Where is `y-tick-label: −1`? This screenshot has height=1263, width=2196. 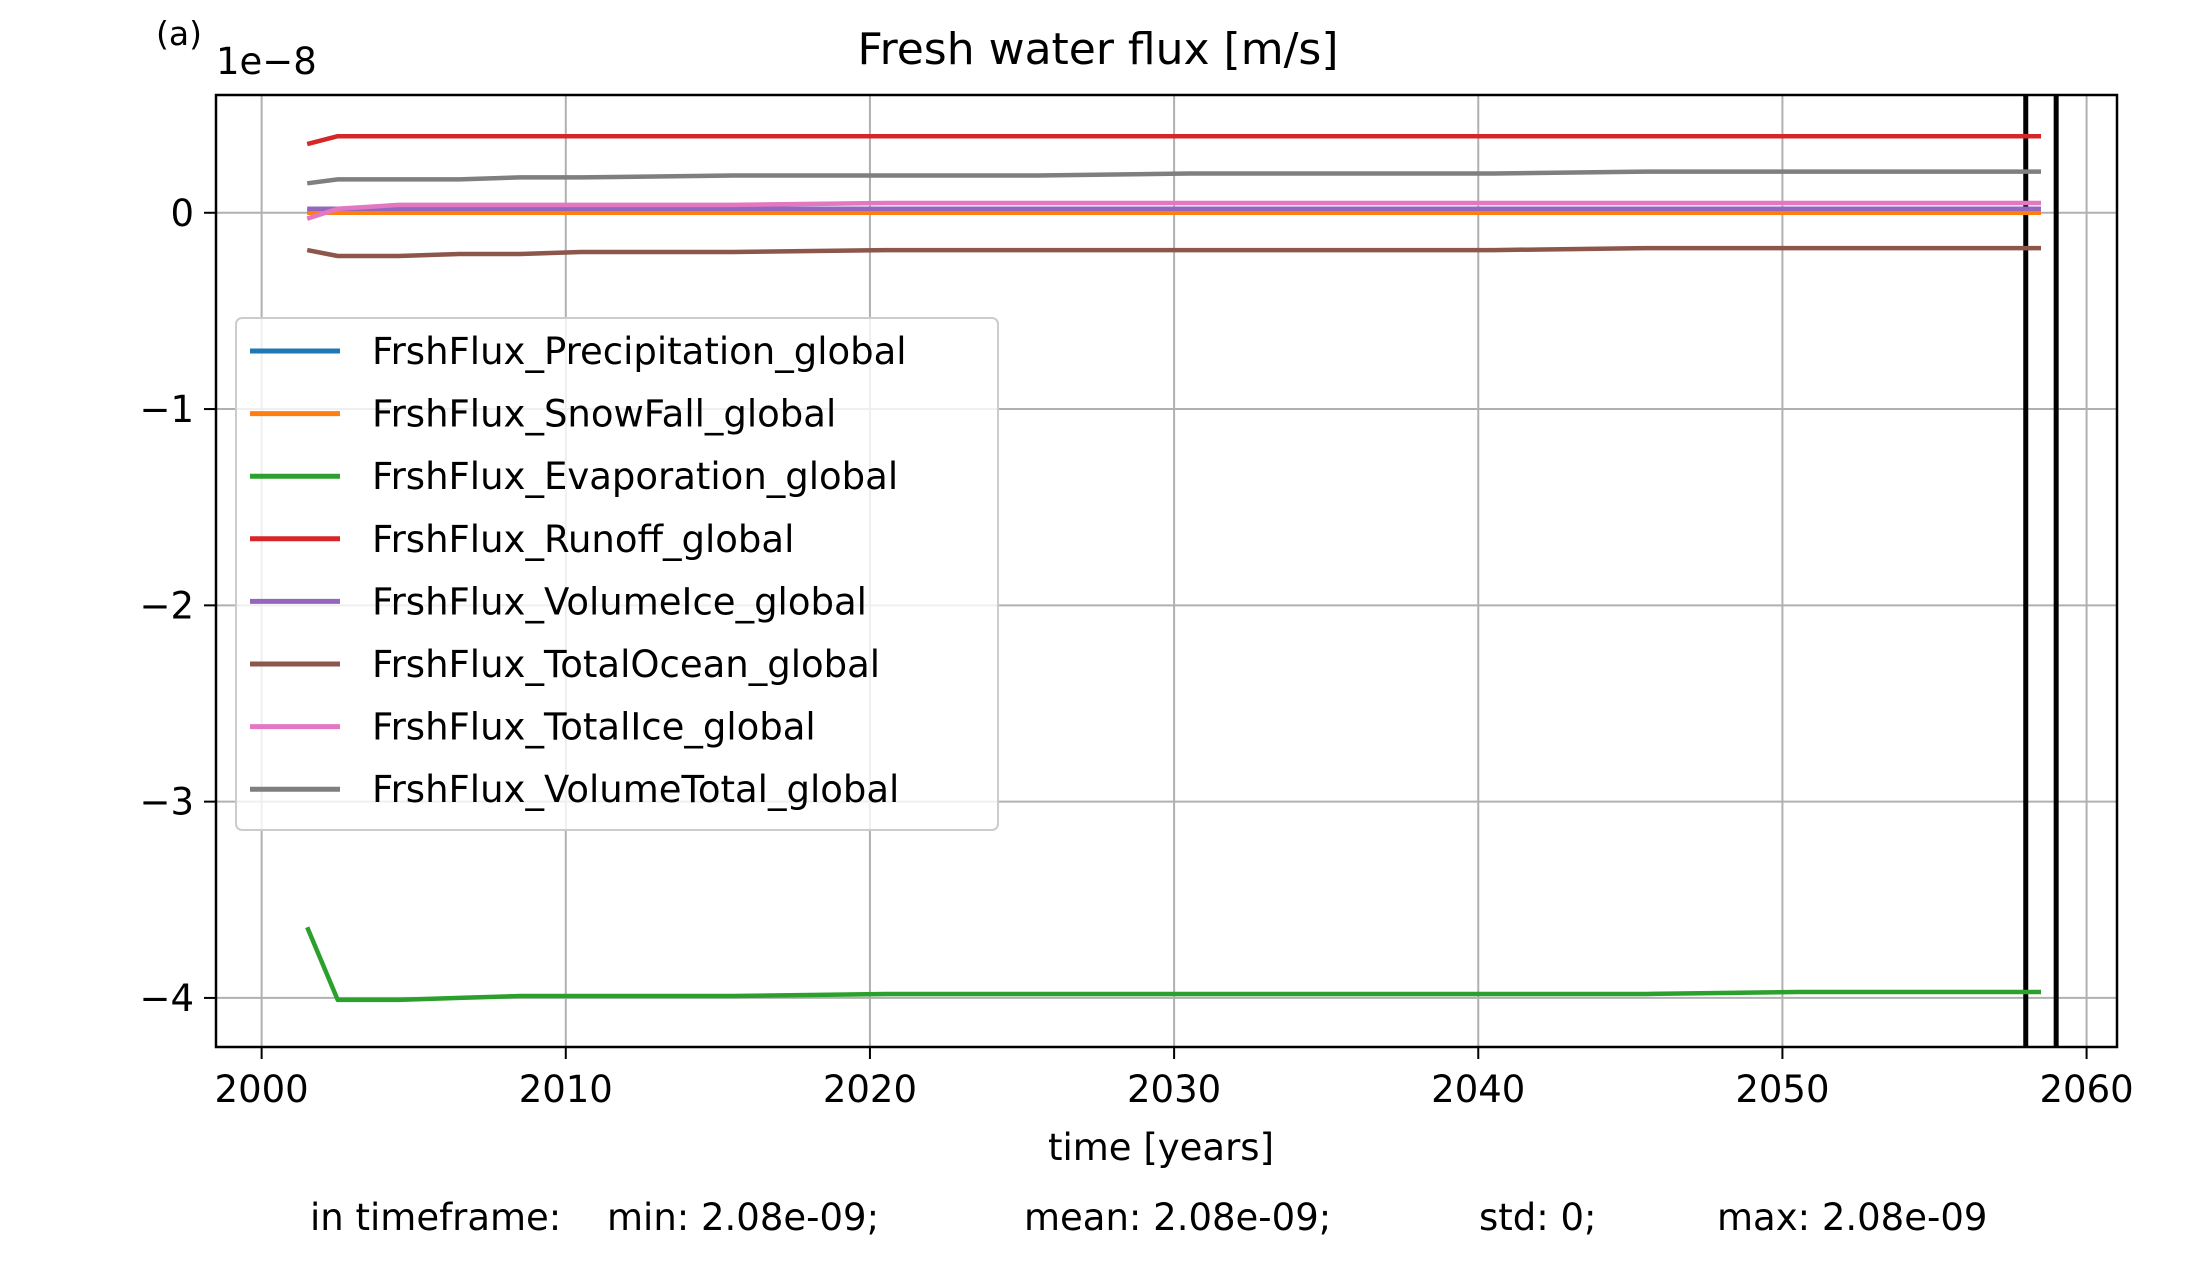
y-tick-label: −1 is located at coordinates (166, 409).